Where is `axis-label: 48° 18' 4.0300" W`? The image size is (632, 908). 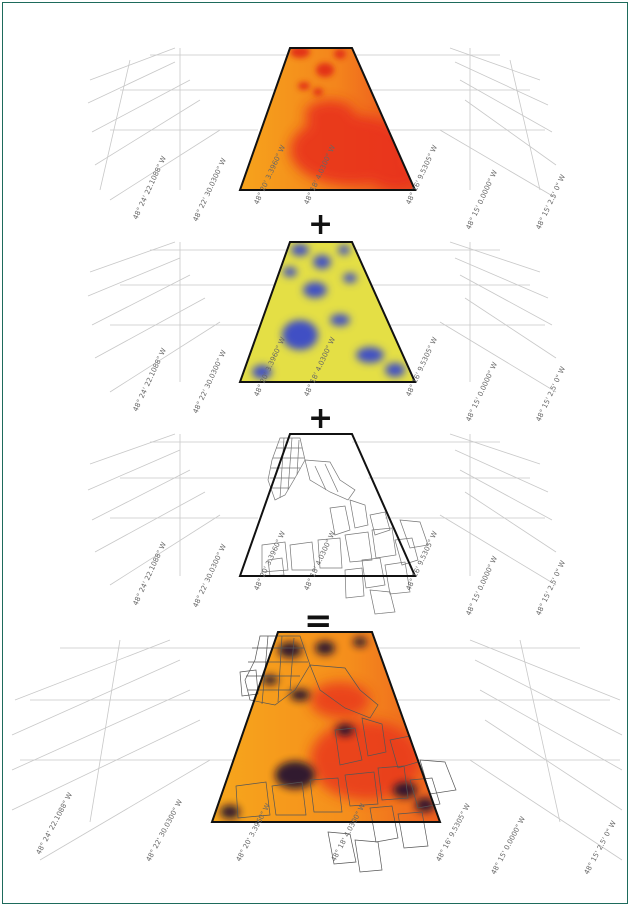
axis-label: 48° 18' 4.0300" W is located at coordinates (320, 561).